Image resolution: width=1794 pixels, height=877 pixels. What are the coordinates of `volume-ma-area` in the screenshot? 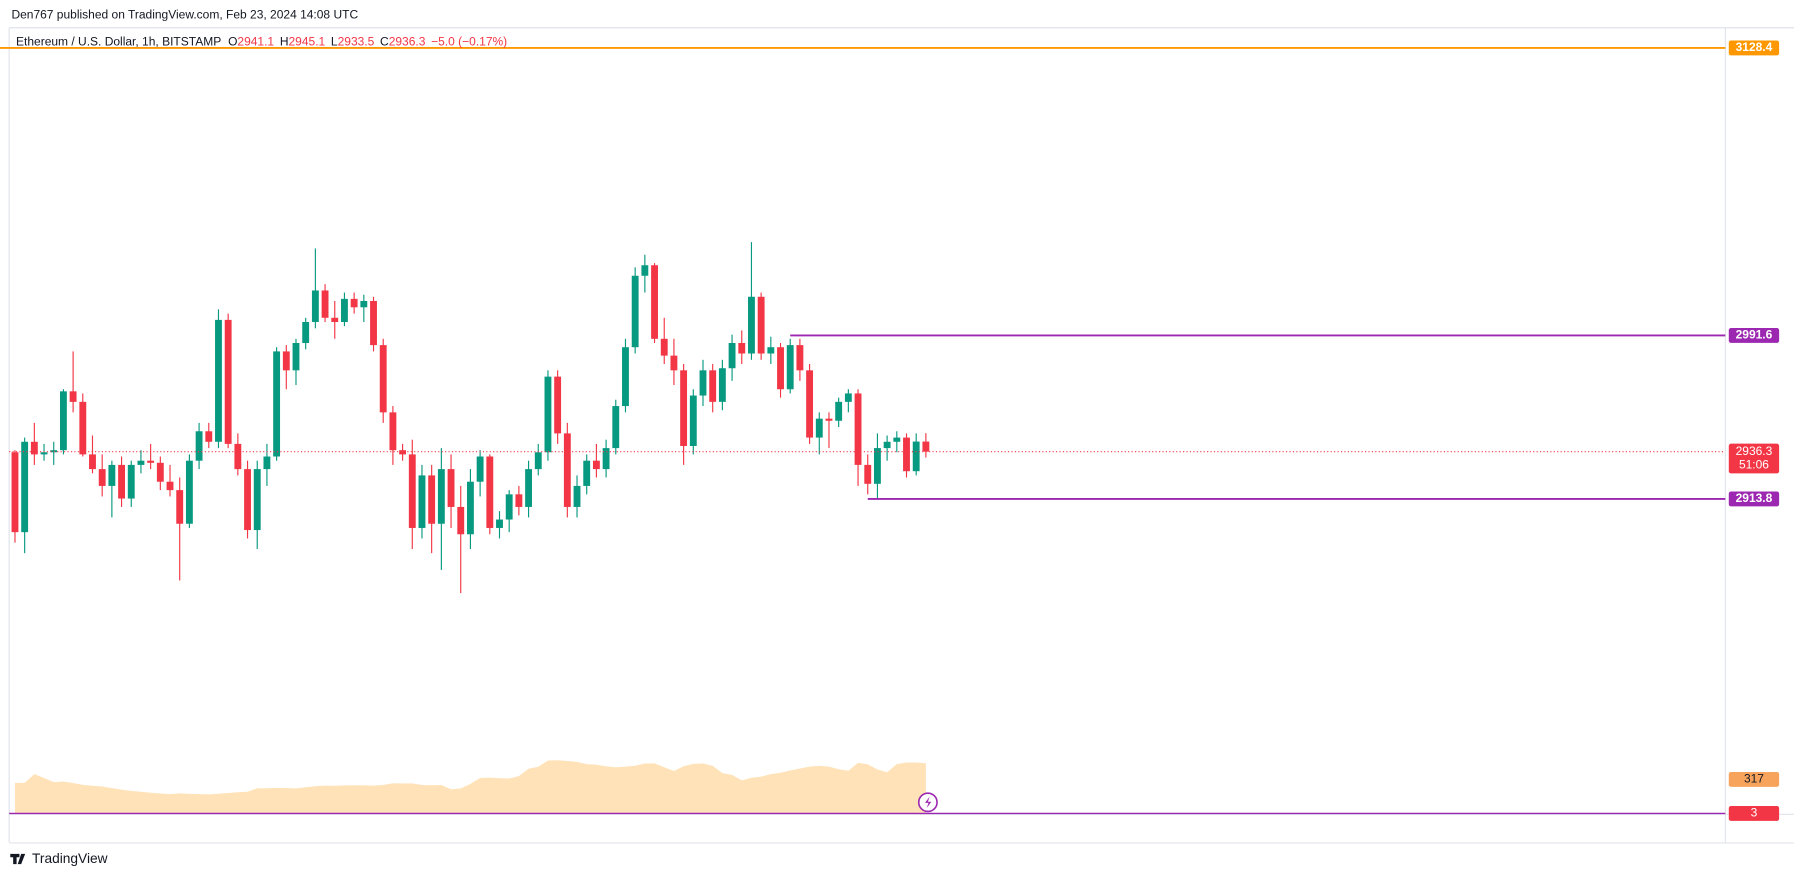 It's located at (470, 787).